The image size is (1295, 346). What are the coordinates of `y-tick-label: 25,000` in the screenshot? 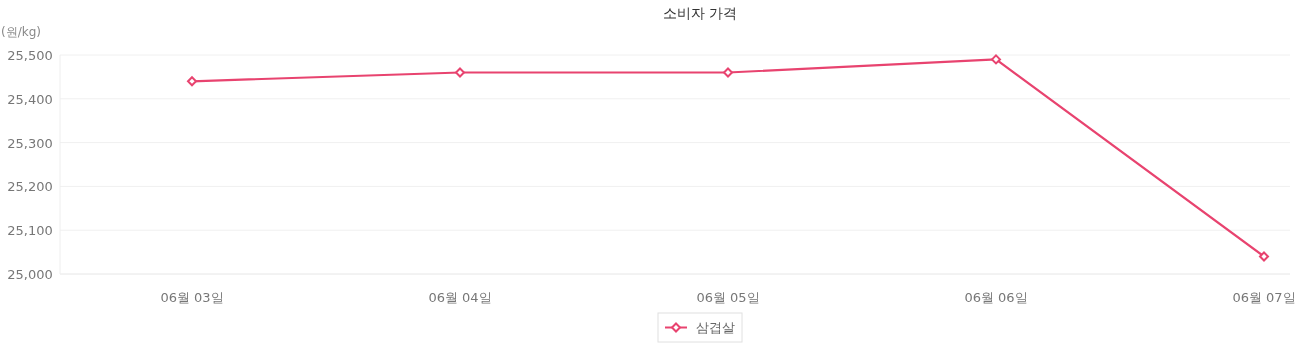 It's located at (30, 274).